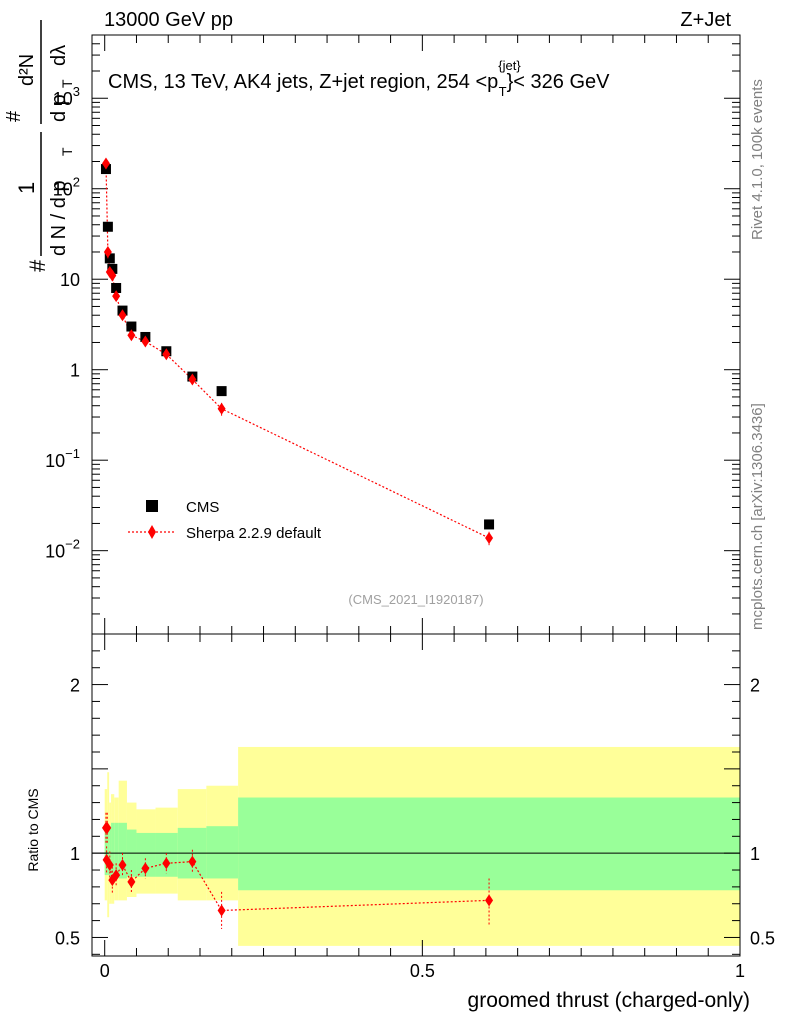  Describe the element at coordinates (59, 218) in the screenshot. I see `ylabel-denominator: d N / d p` at that location.